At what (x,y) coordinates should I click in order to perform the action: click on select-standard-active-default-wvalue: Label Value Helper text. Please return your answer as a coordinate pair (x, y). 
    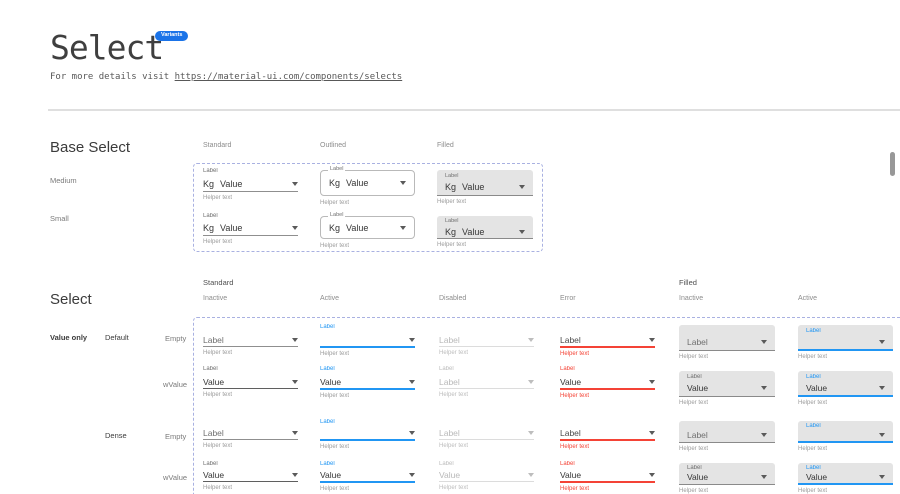
    Looking at the image, I should click on (367, 382).